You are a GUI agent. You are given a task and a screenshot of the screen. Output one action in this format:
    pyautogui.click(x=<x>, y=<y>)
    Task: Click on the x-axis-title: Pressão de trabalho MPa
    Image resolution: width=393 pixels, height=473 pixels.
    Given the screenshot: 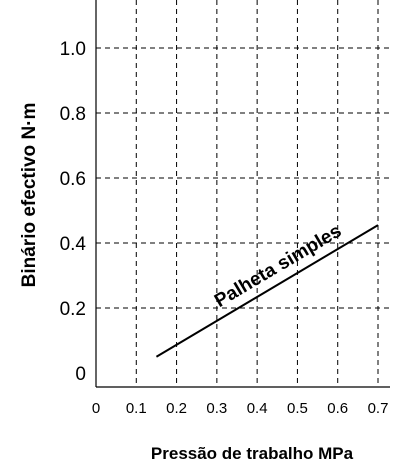 What is the action you would take?
    pyautogui.click(x=252, y=453)
    